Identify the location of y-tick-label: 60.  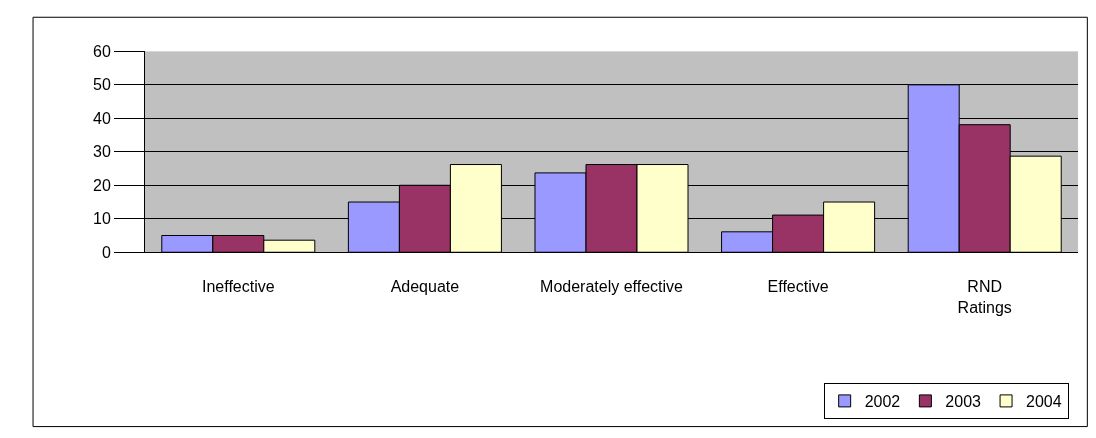
(102, 51).